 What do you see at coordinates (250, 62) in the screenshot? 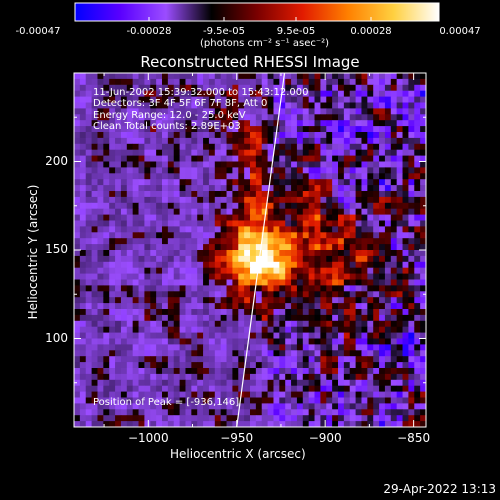
I see `chart-title: Reconstructed RHESSI Image` at bounding box center [250, 62].